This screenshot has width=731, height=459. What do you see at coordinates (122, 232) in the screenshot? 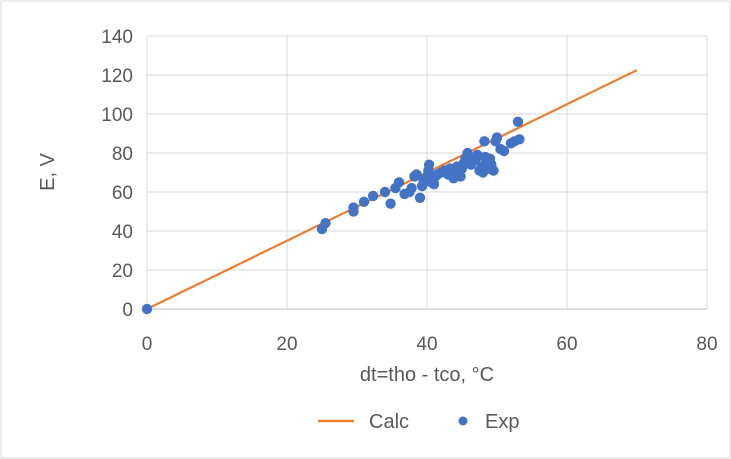
I see `y-tick-label: 40` at bounding box center [122, 232].